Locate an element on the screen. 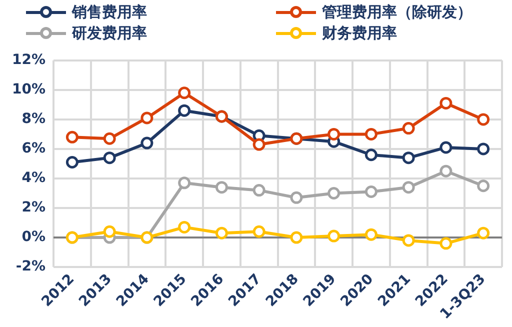  y-tick-label: 4% is located at coordinates (34, 178).